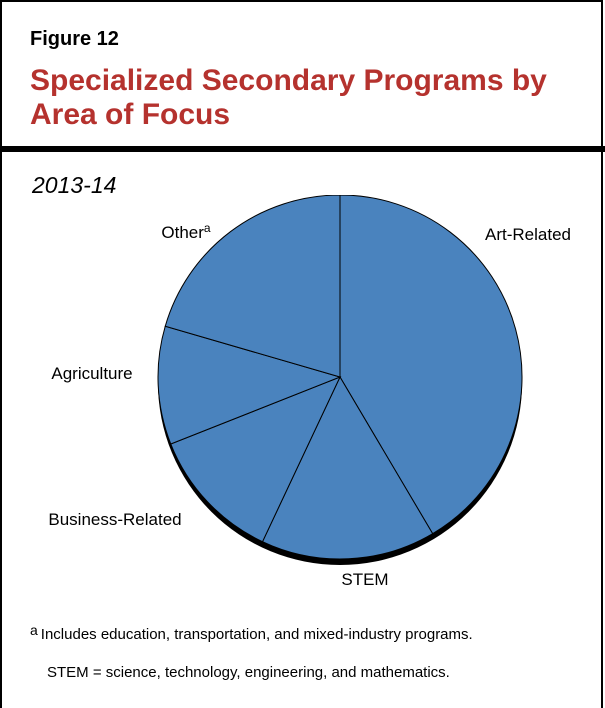 The height and width of the screenshot is (708, 605). Describe the element at coordinates (207, 228) in the screenshot. I see `slice-label-superscript: a` at that location.